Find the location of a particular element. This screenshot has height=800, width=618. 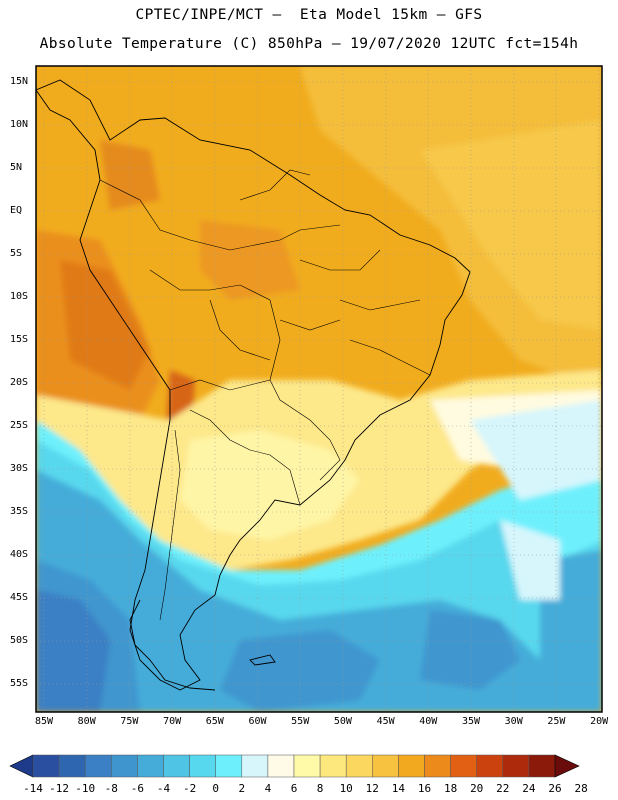

colorbar-tick-label: -6 is located at coordinates (137, 788).